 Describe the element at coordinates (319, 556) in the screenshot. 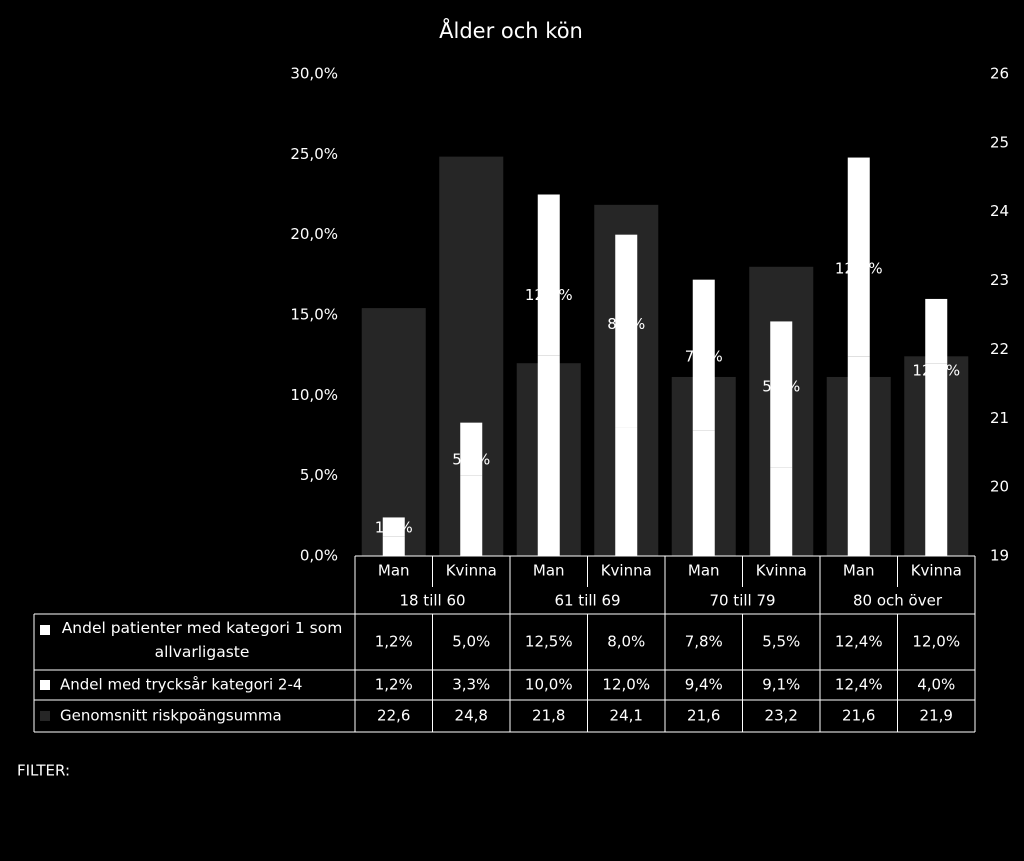

I see `y-tick-label: 0,0%` at that location.